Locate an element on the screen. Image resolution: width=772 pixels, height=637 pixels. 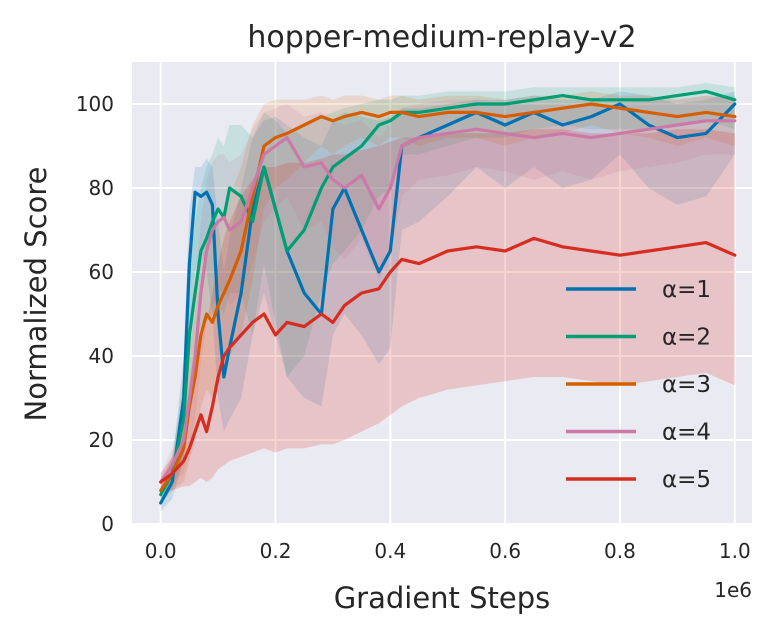
legend-label-1: α=1 is located at coordinates (686, 290).